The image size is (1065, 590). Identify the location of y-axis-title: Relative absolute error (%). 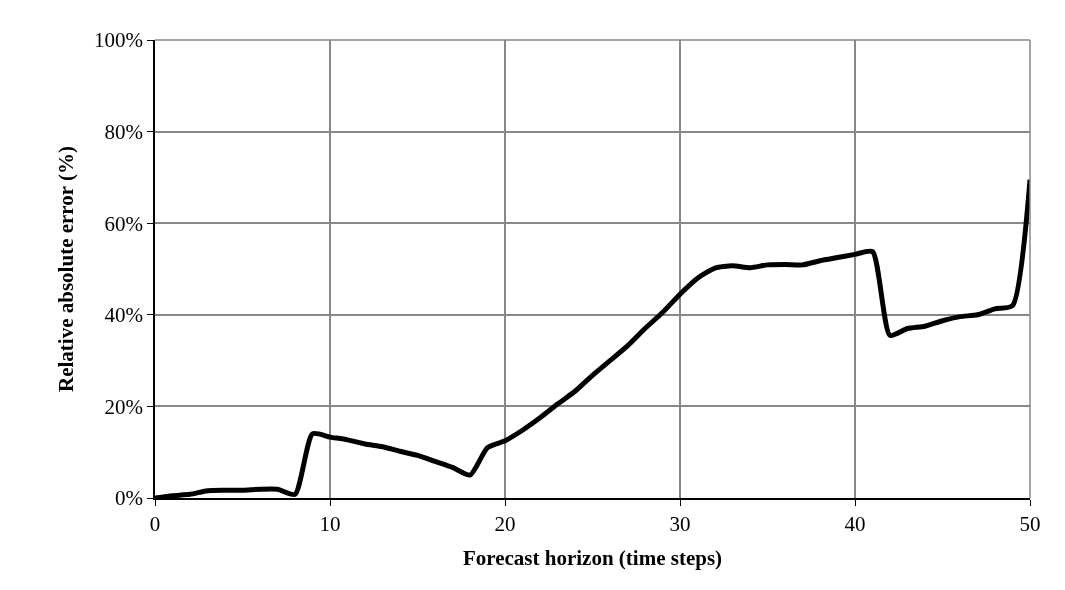
(65, 269).